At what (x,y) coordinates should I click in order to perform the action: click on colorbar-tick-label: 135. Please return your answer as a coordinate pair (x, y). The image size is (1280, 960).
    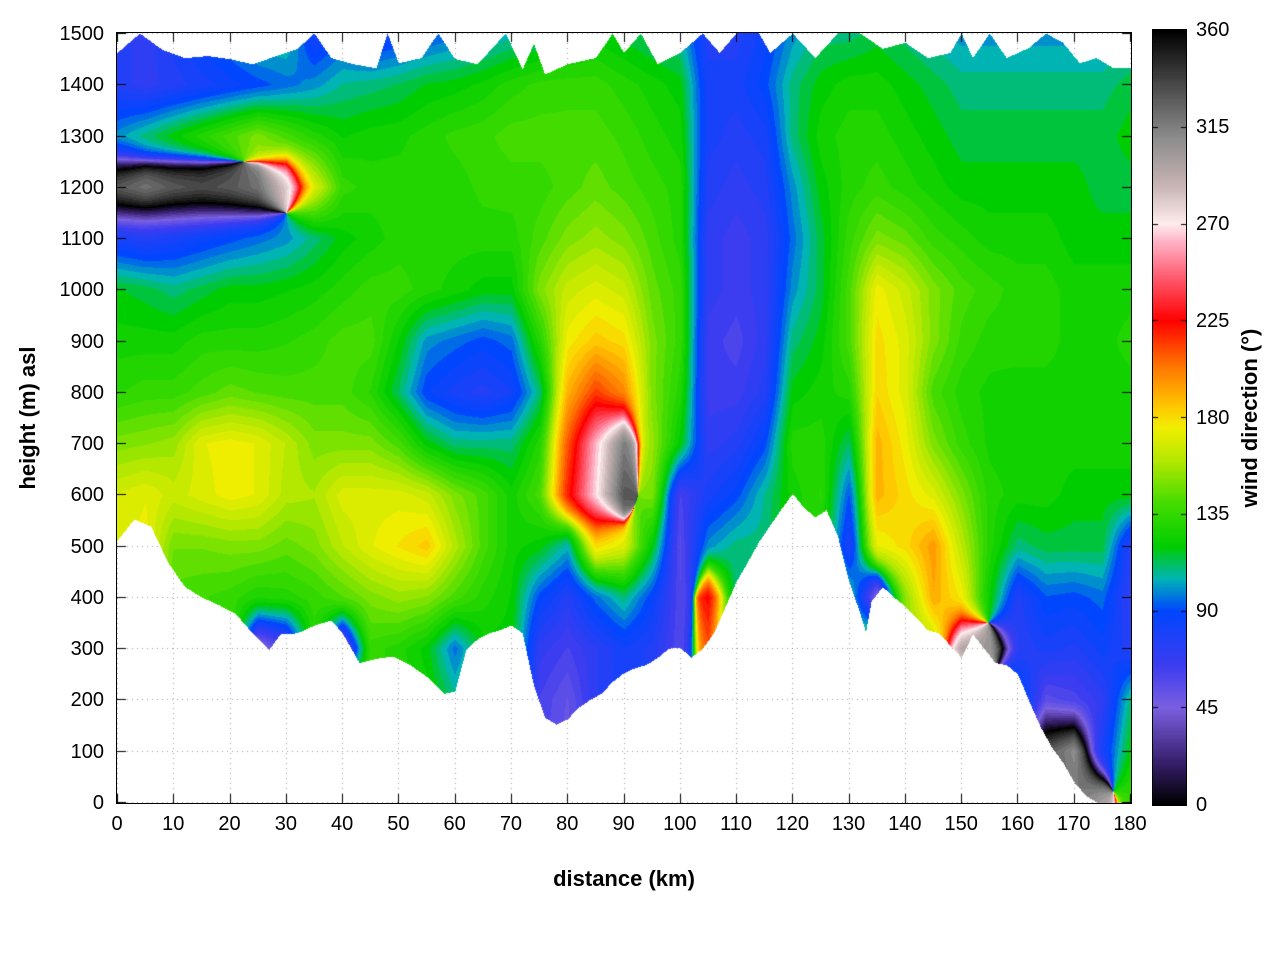
    Looking at the image, I should click on (1213, 514).